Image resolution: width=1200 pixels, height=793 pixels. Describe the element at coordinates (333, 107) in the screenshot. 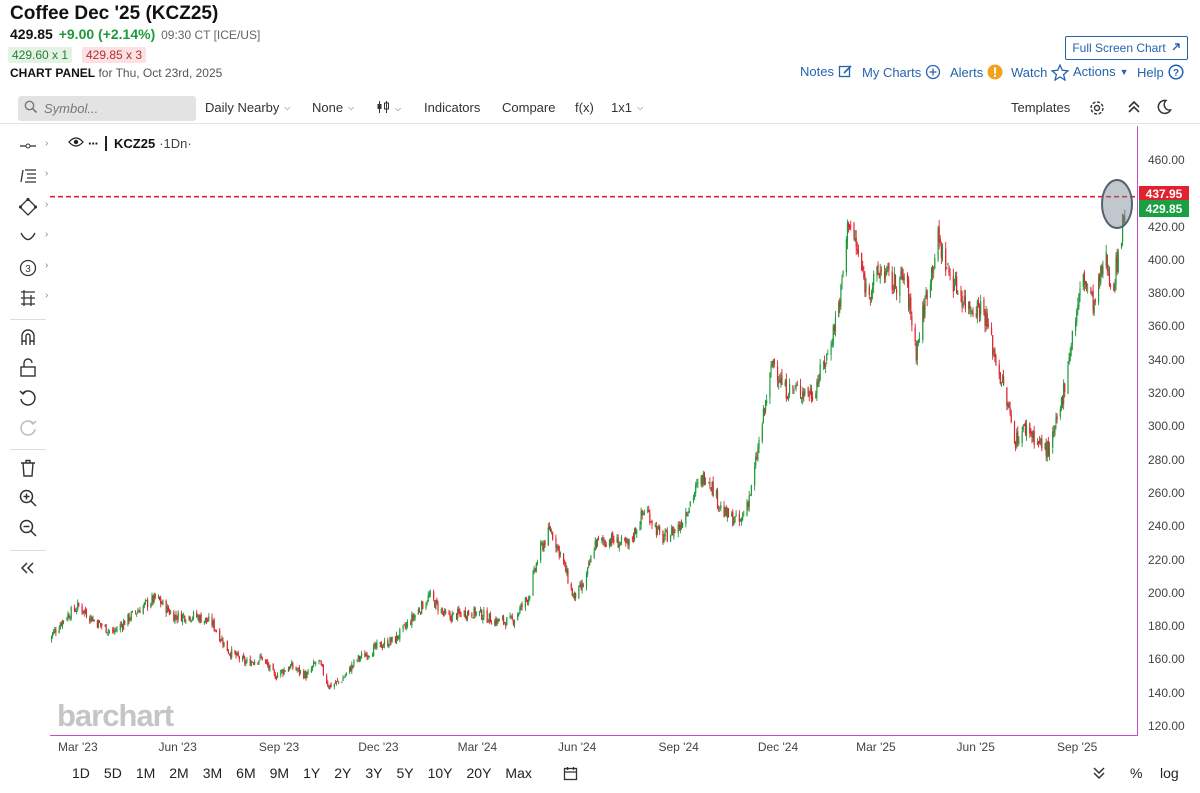

I see `overlay-dropdown: None ⌵` at that location.